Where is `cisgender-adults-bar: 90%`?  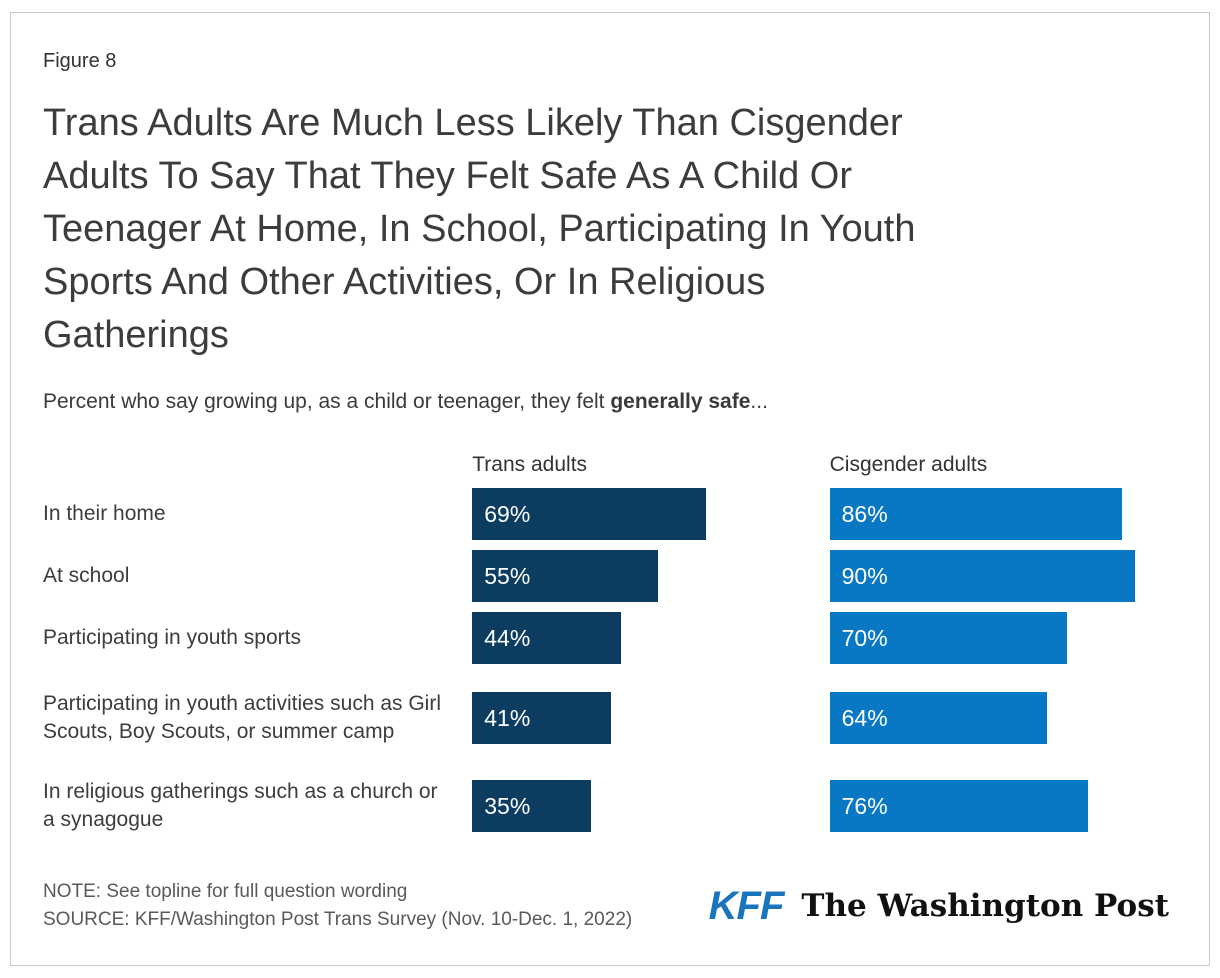
cisgender-adults-bar: 90% is located at coordinates (982, 576).